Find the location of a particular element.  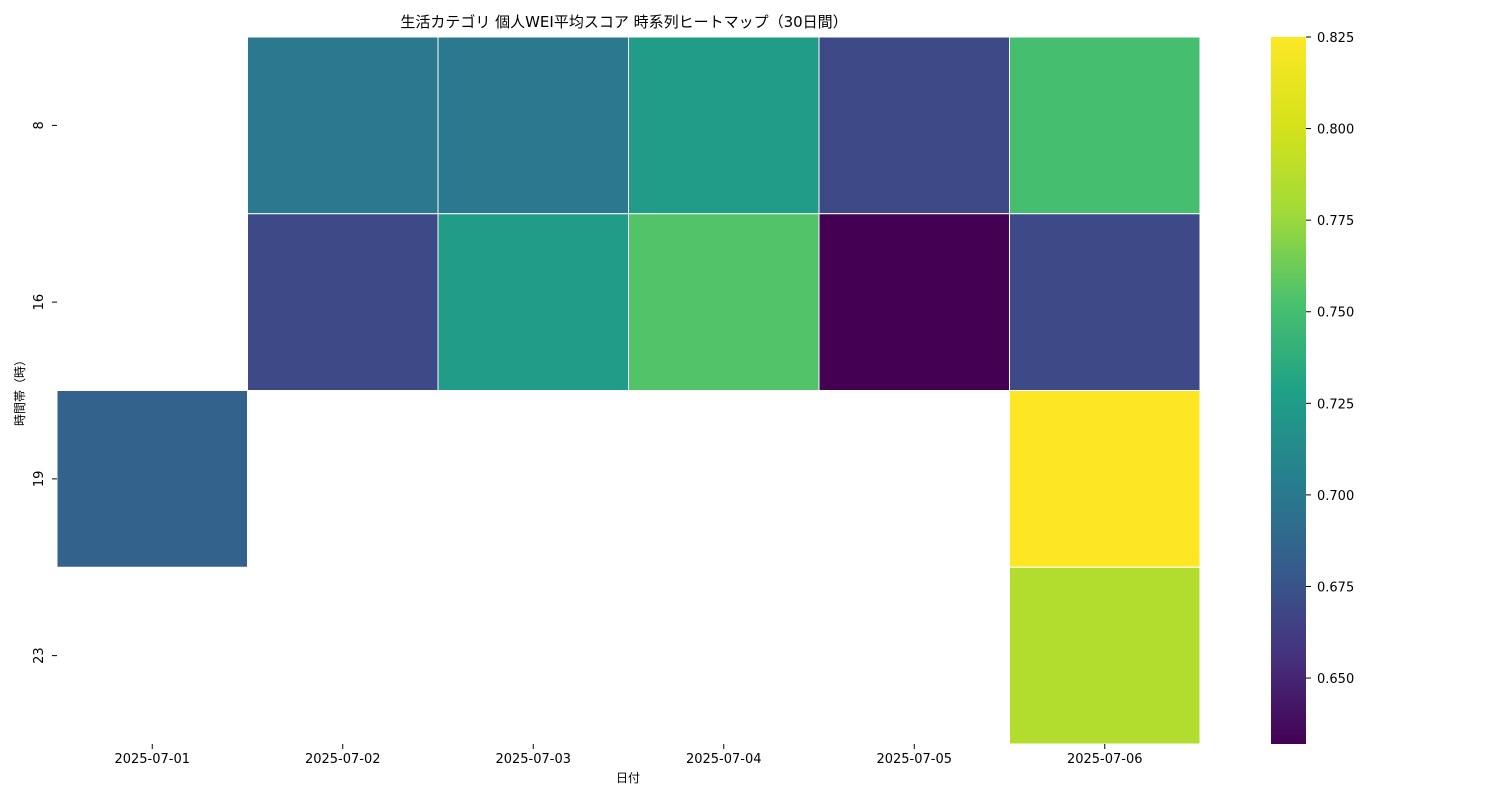

x-tick-label: 2025-07-02 is located at coordinates (343, 759).